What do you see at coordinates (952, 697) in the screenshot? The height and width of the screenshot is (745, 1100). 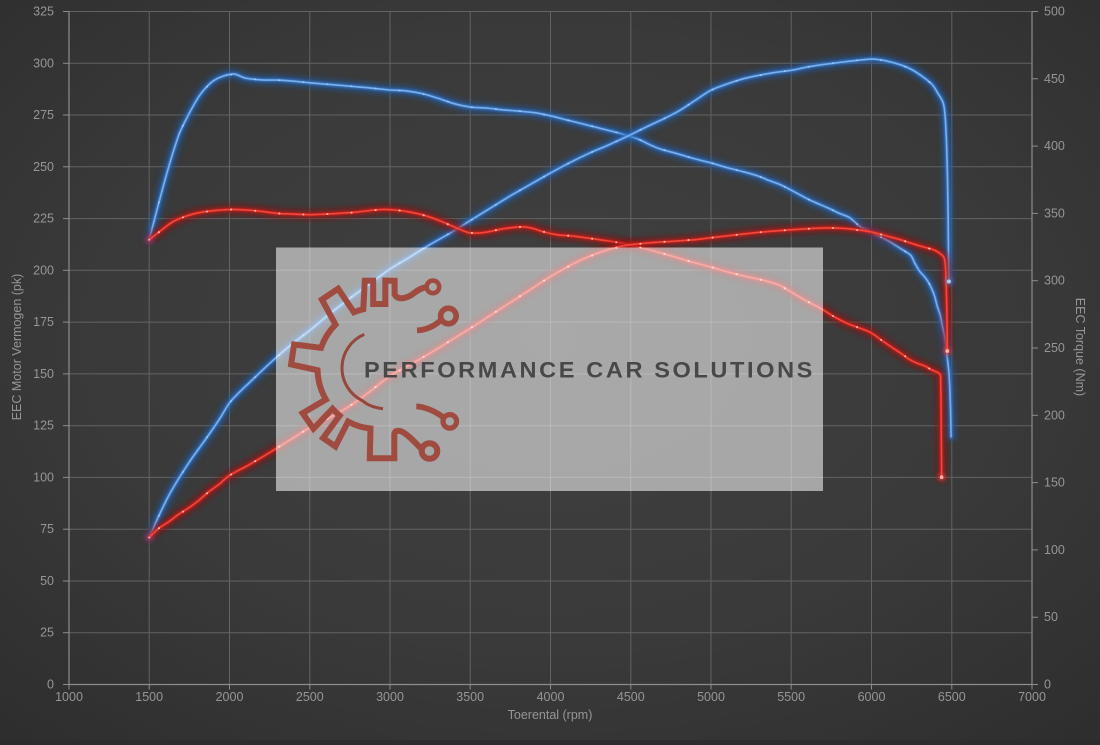 I see `svg-text: 6500` at bounding box center [952, 697].